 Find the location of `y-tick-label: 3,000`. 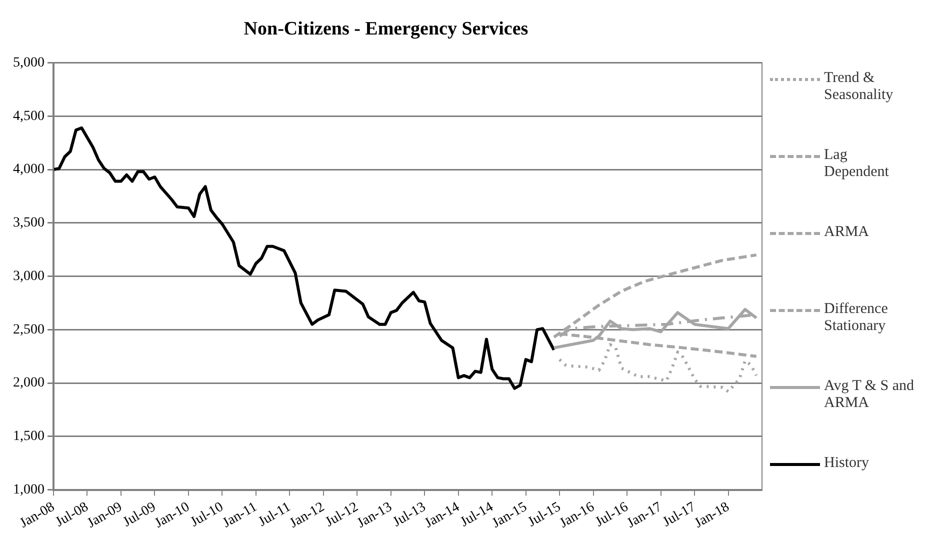

y-tick-label: 3,000 is located at coordinates (28, 276).